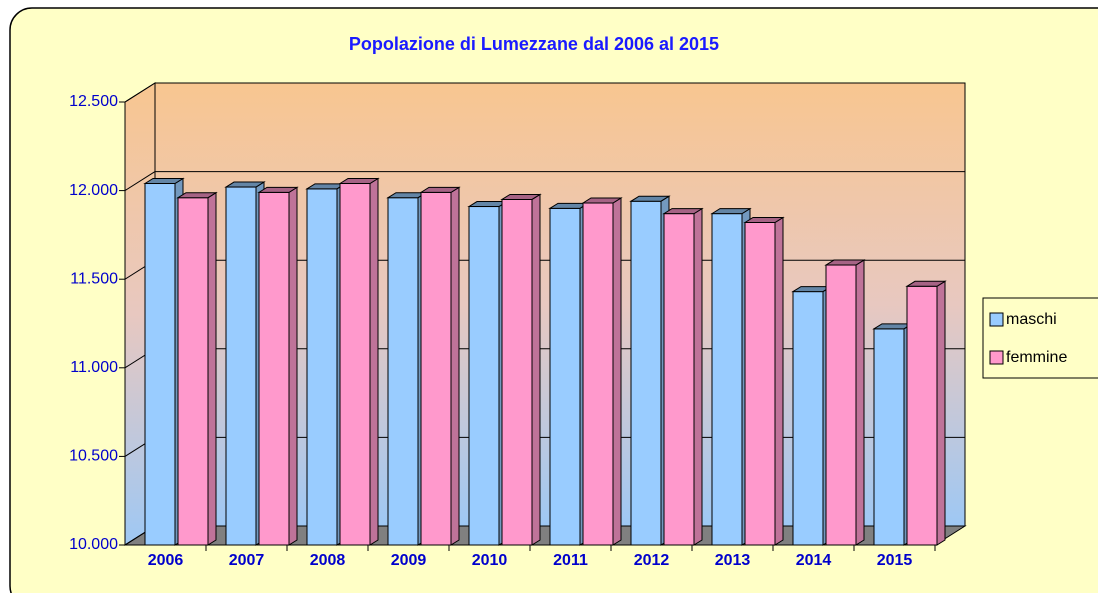 The image size is (1098, 593). What do you see at coordinates (93, 190) in the screenshot?
I see `y-tick-label: 12.000` at bounding box center [93, 190].